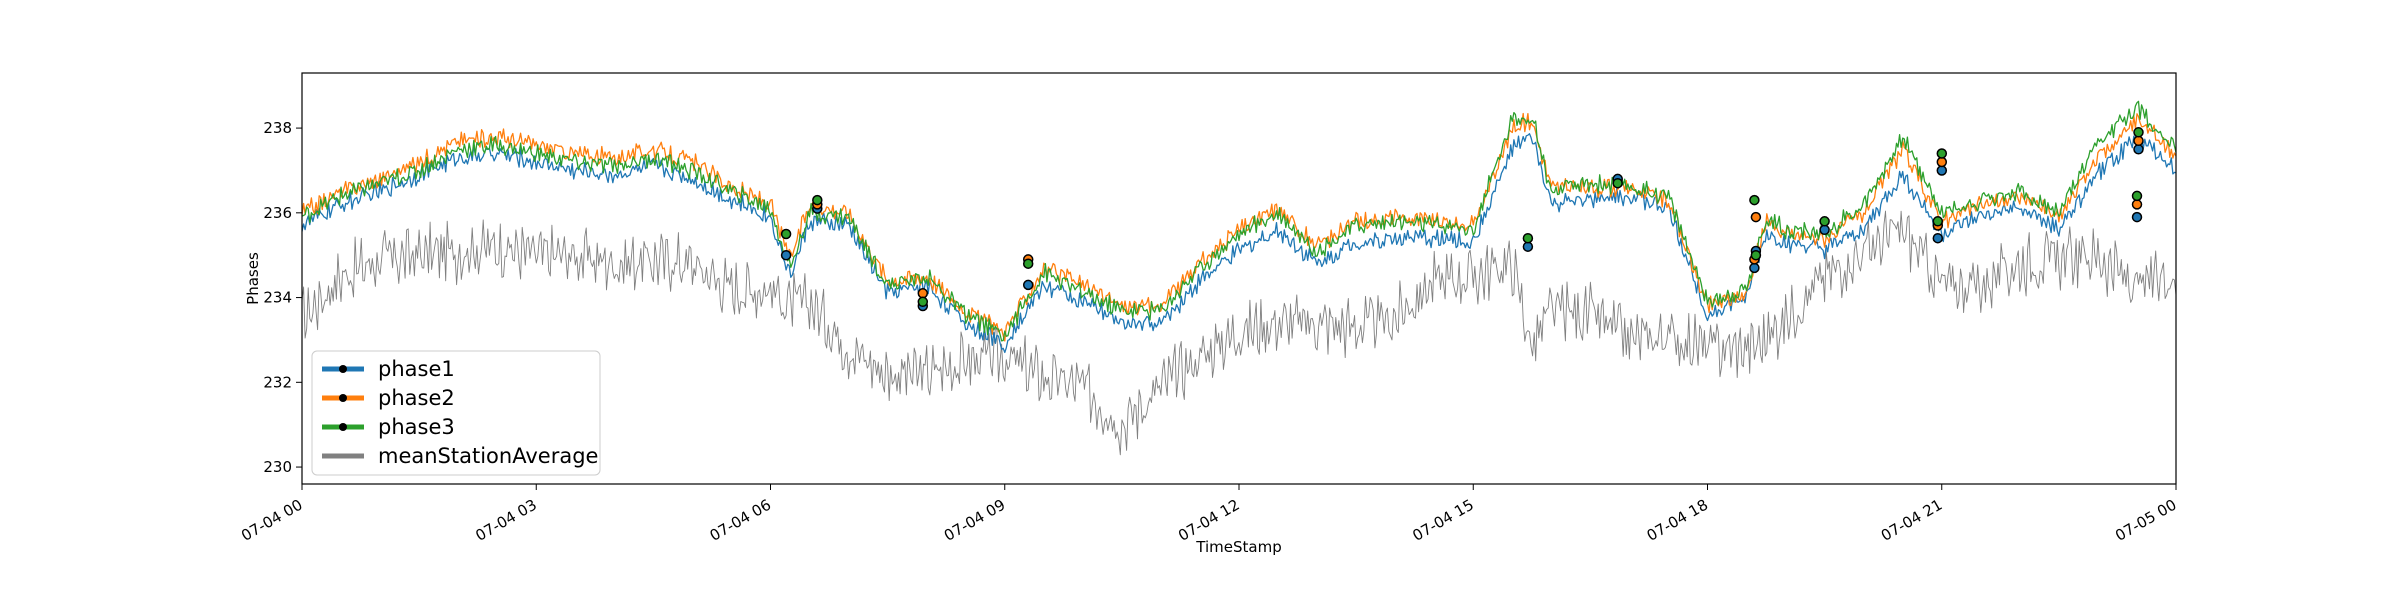  Describe the element at coordinates (488, 456) in the screenshot. I see `legend-label: meanStationAverage` at that location.